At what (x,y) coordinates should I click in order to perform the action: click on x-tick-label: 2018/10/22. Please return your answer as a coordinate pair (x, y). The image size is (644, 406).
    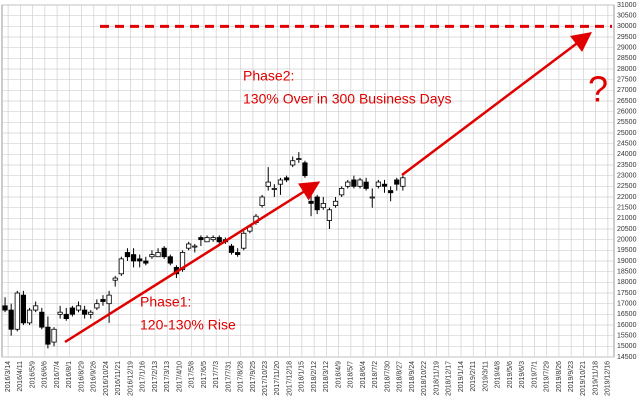
    Looking at the image, I should click on (424, 378).